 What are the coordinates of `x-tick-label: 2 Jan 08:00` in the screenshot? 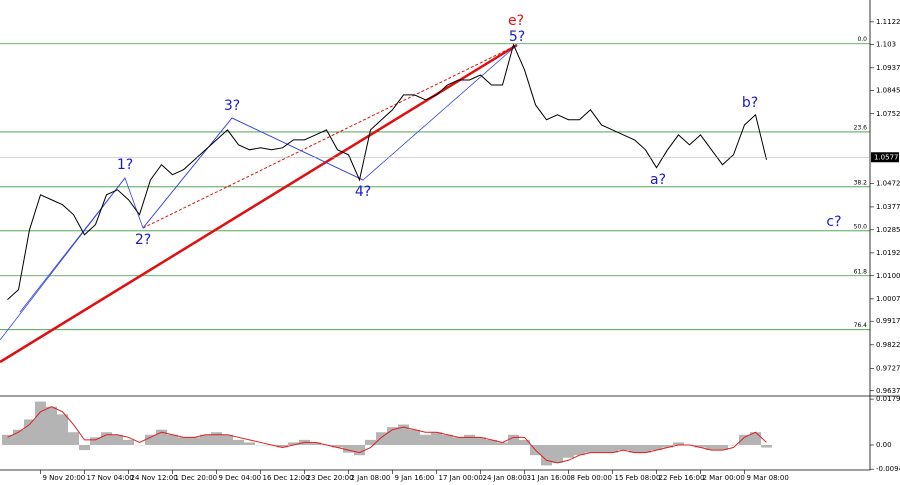 It's located at (371, 478).